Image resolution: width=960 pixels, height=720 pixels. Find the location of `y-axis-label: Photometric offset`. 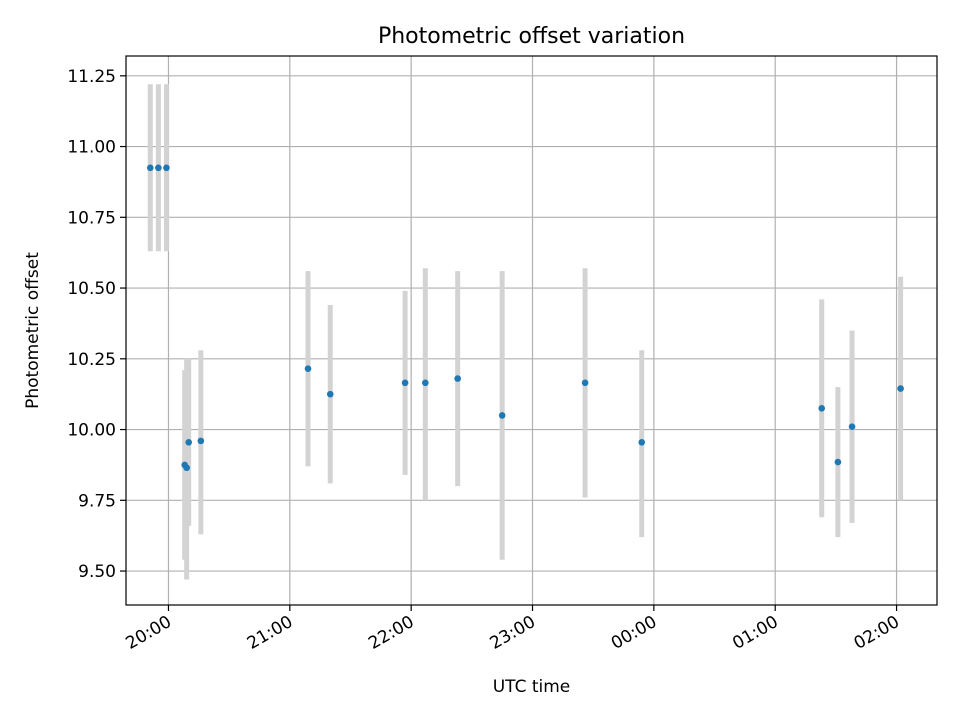

y-axis-label: Photometric offset is located at coordinates (33, 330).